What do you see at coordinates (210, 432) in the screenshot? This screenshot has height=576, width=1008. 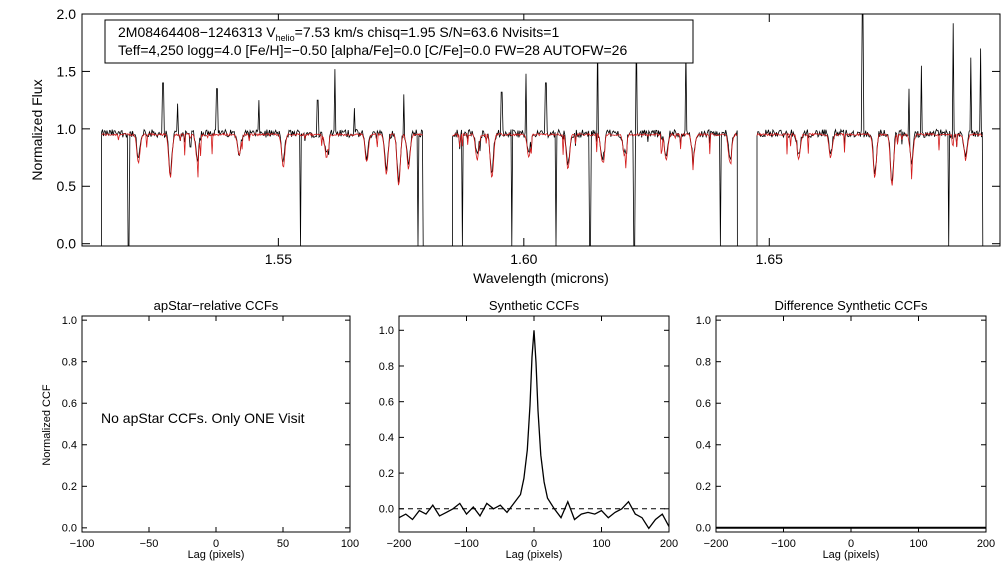 I see `apstar-ticks: −100 −50 0 50 100 0.0 0.2 0.4 0.6 0.8 1.0` at bounding box center [210, 432].